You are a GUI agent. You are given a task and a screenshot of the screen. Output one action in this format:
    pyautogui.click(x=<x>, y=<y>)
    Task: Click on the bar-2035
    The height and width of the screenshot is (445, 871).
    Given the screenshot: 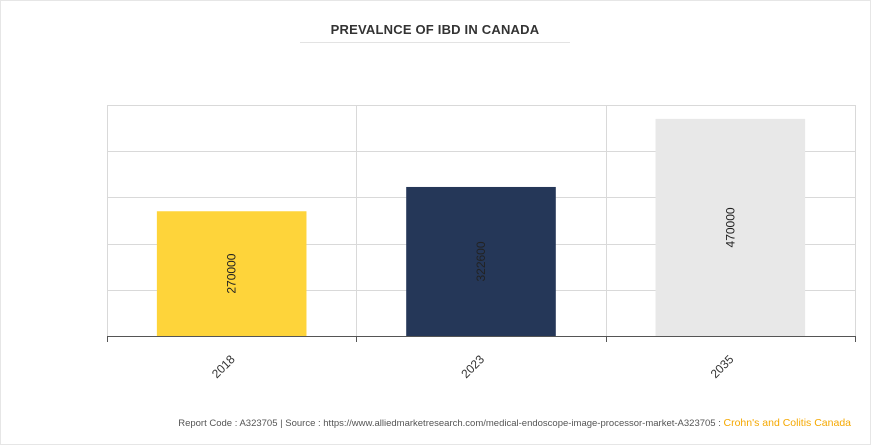 What is the action you would take?
    pyautogui.click(x=730, y=227)
    